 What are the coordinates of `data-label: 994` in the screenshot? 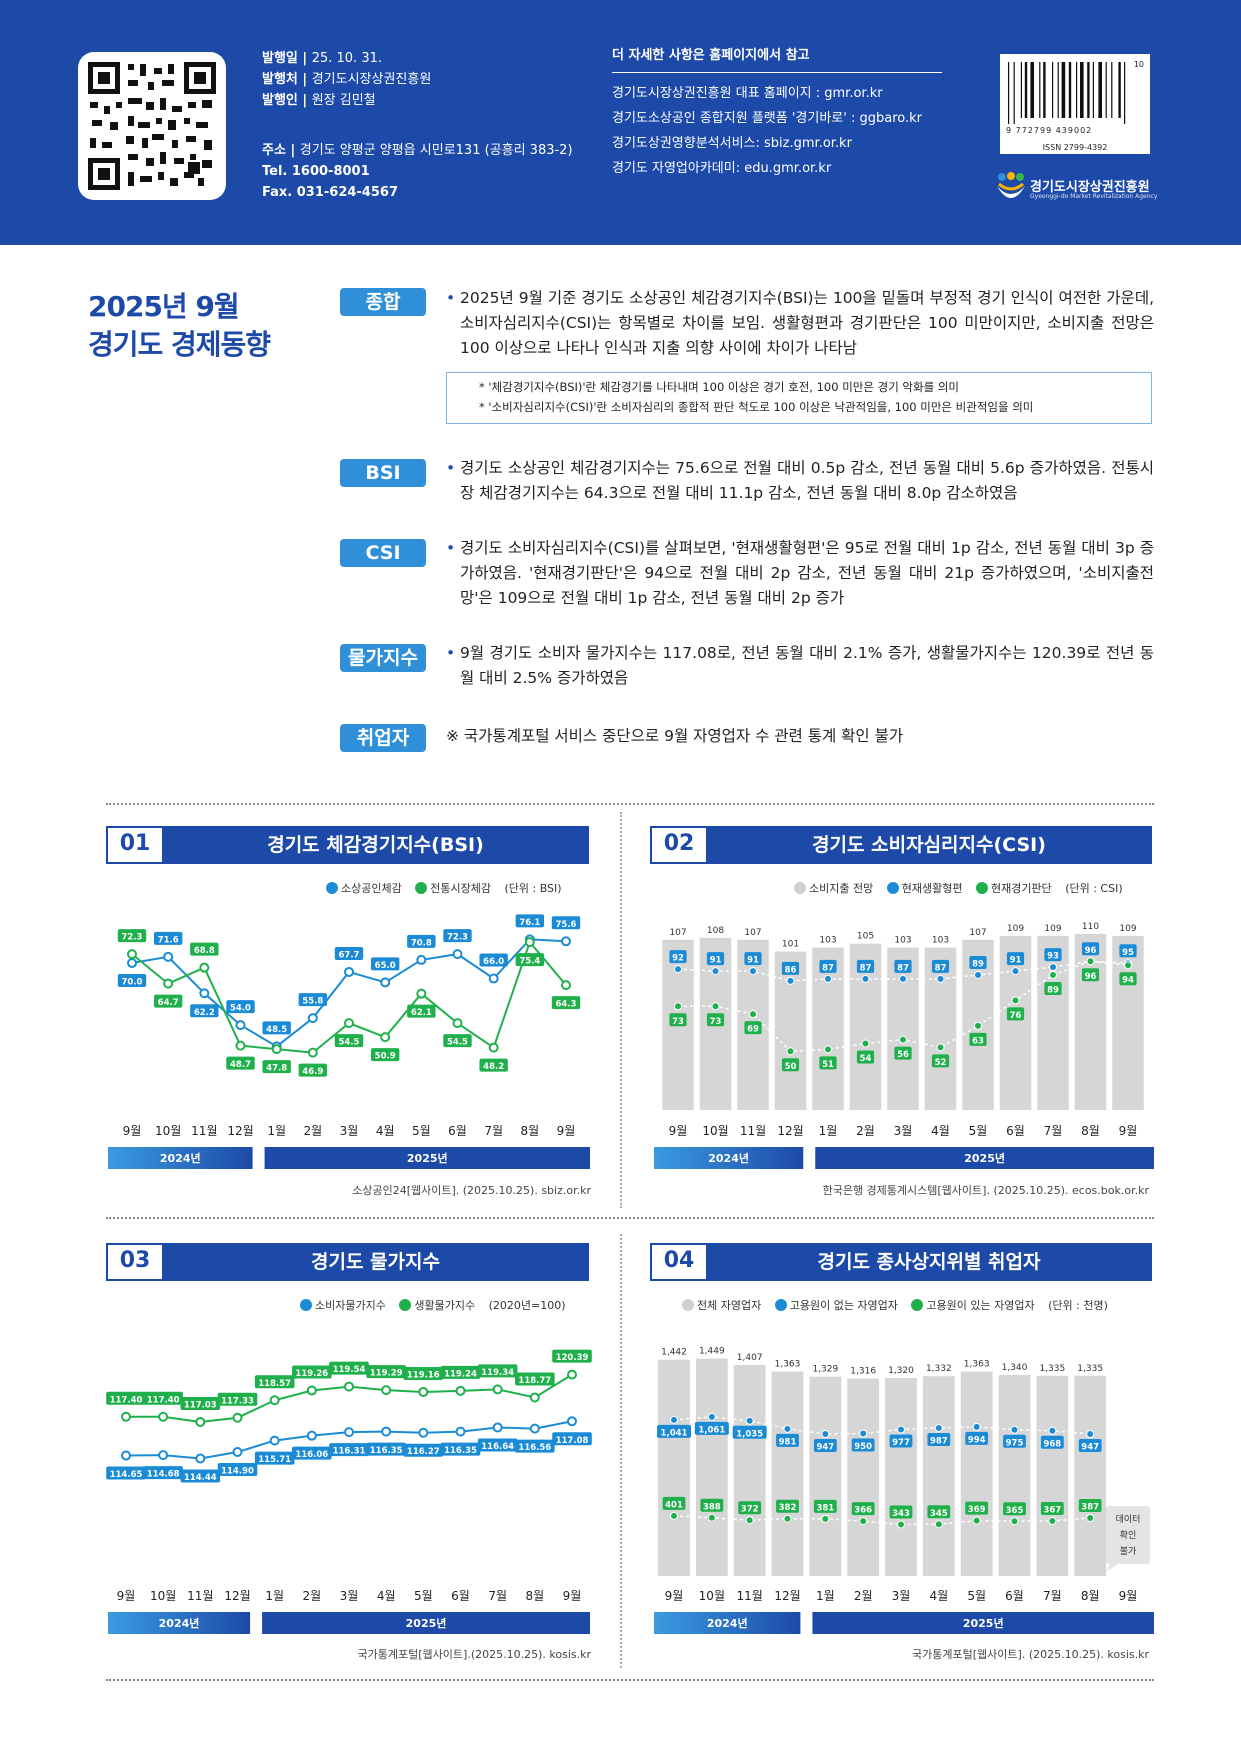 It's located at (977, 1440).